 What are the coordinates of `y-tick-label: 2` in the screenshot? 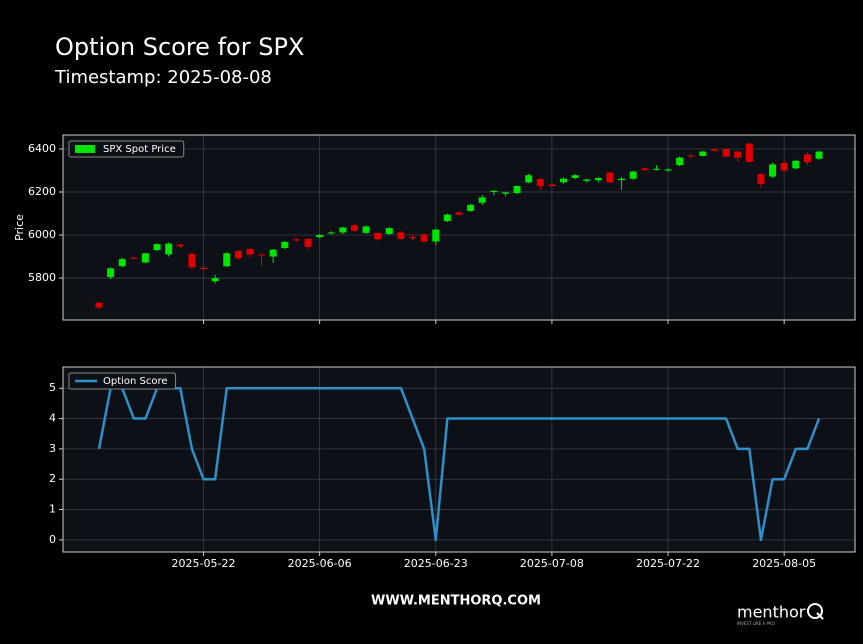 It's located at (52, 478).